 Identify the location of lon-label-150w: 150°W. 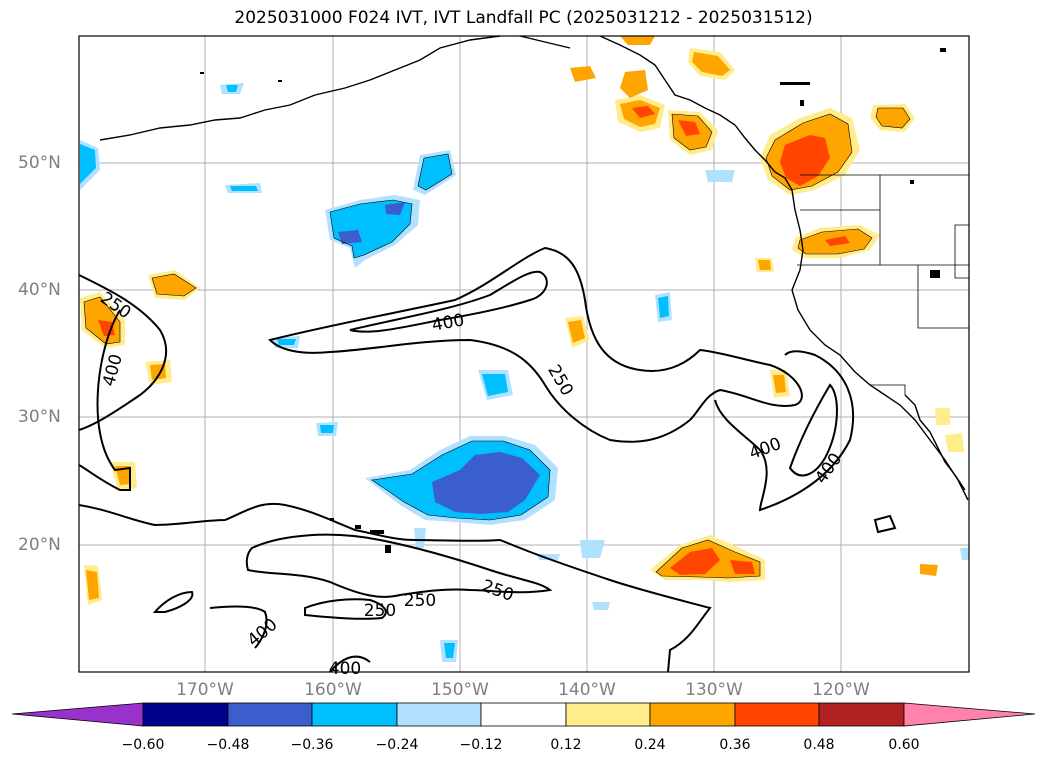
(460, 690).